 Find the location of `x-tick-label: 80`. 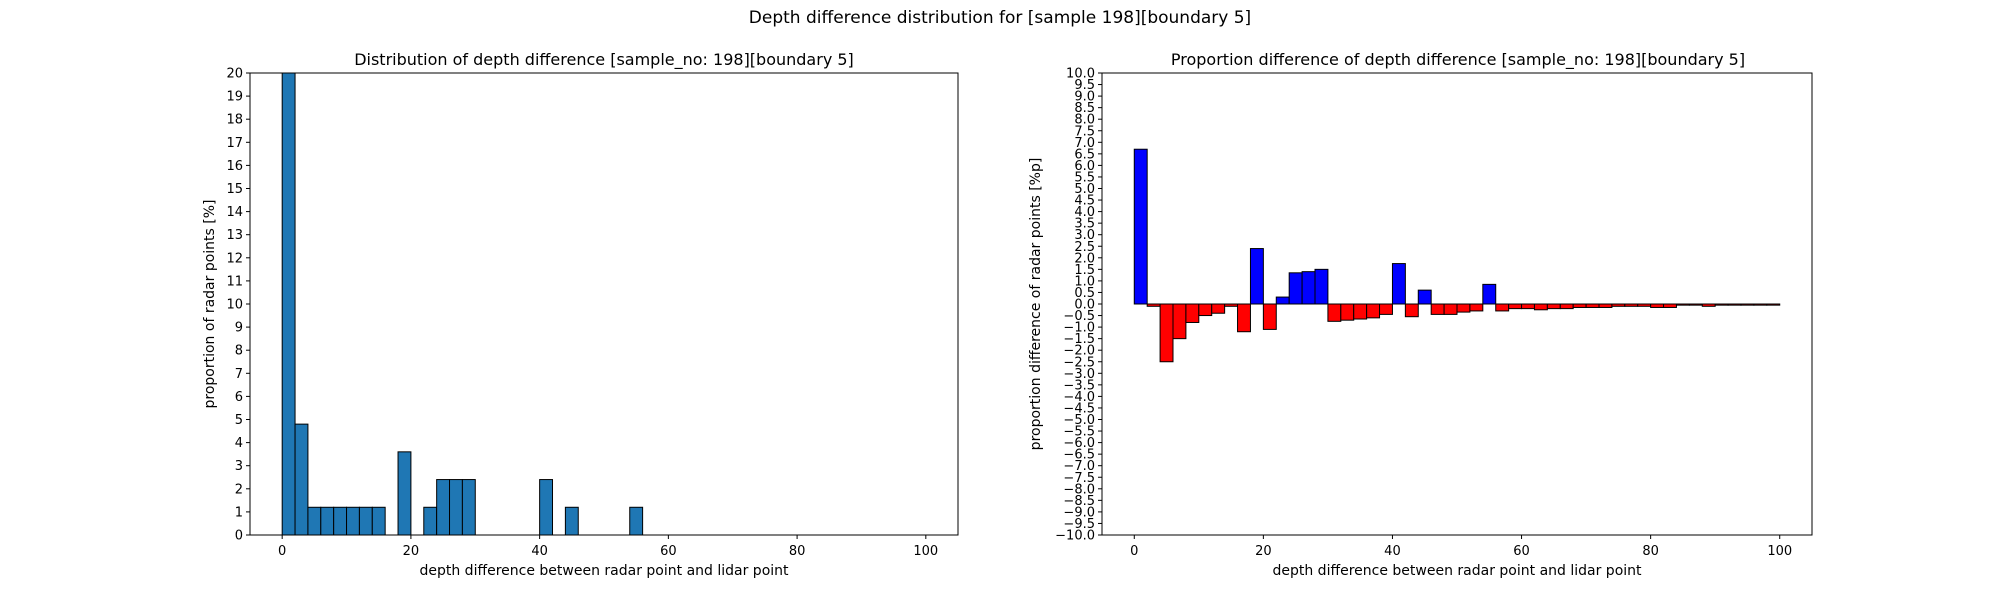

x-tick-label: 80 is located at coordinates (797, 551).